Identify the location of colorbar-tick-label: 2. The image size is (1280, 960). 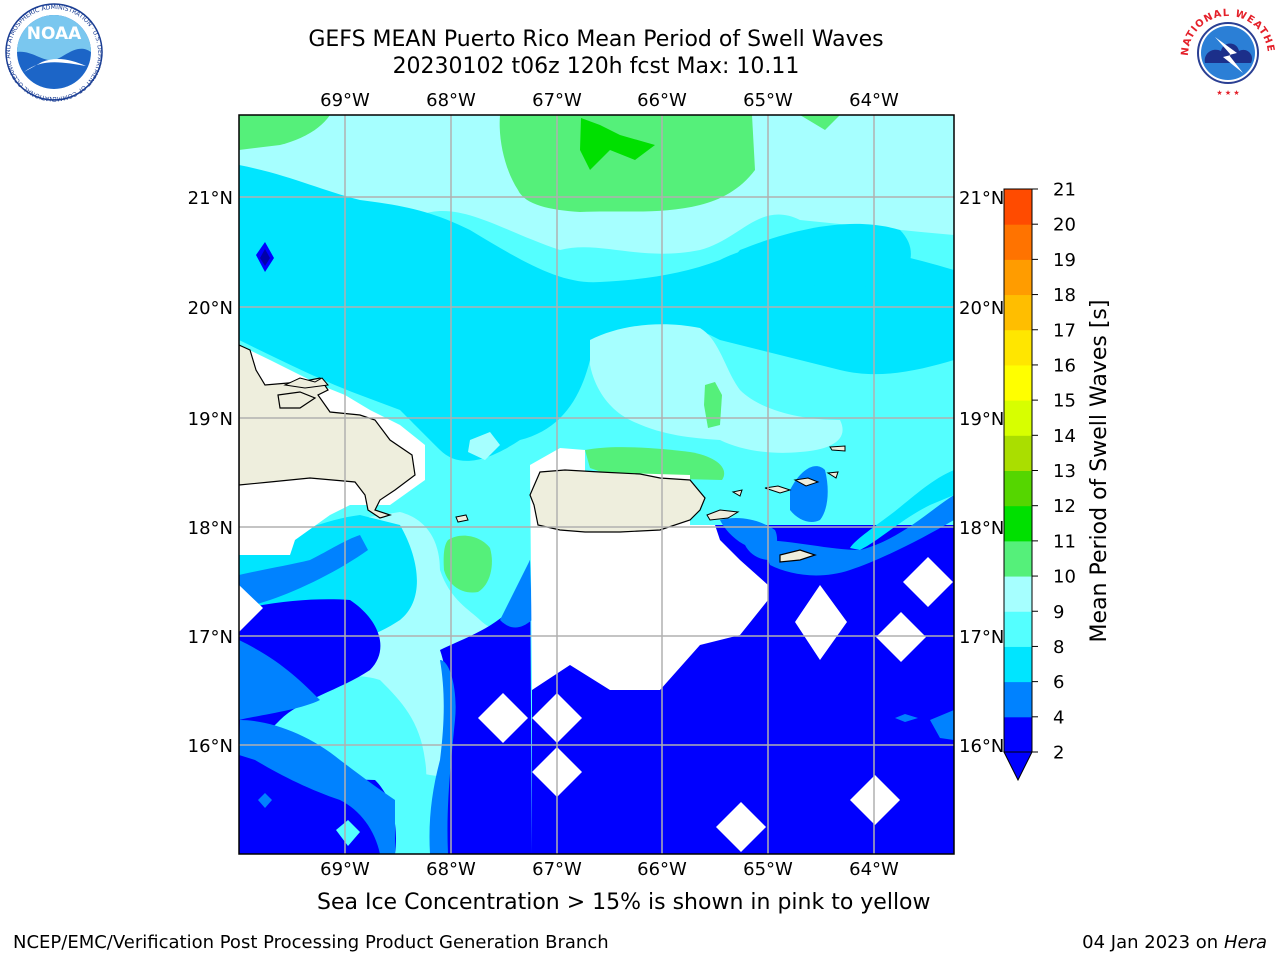
(1058, 753).